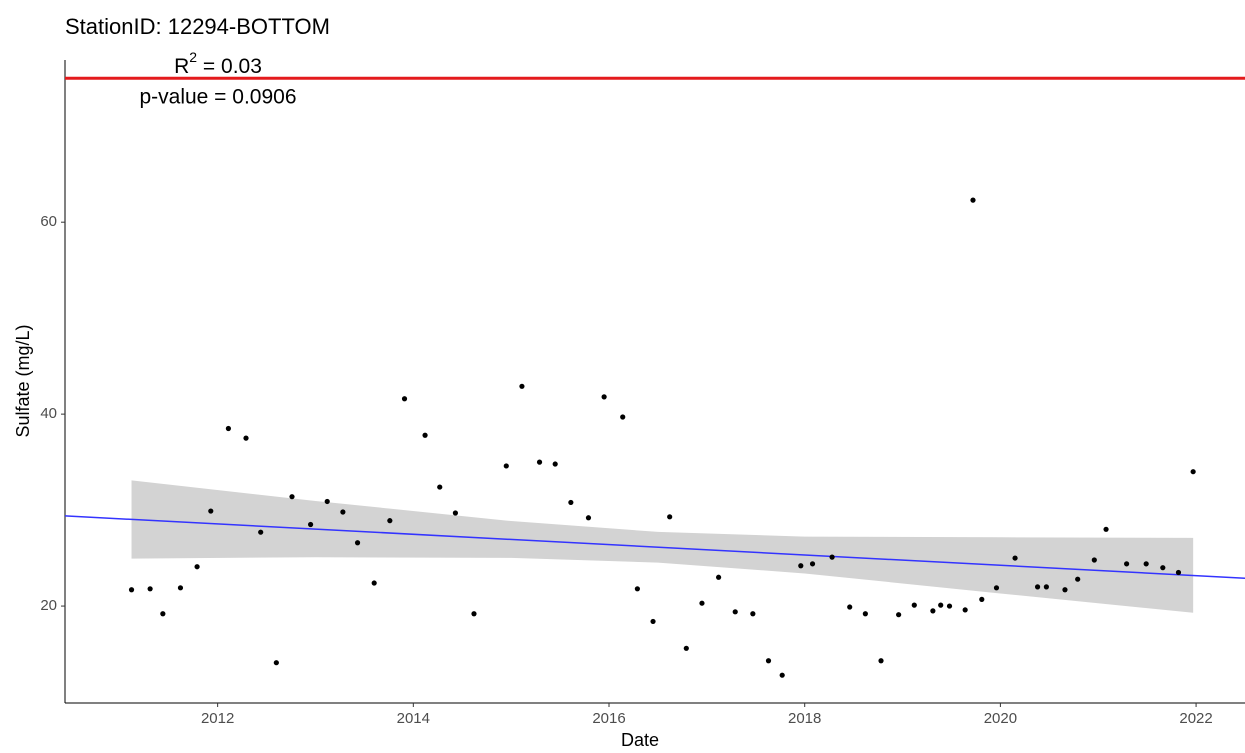 The height and width of the screenshot is (753, 1245). I want to click on y-axis-title: Sulfate (mg/L), so click(23, 380).